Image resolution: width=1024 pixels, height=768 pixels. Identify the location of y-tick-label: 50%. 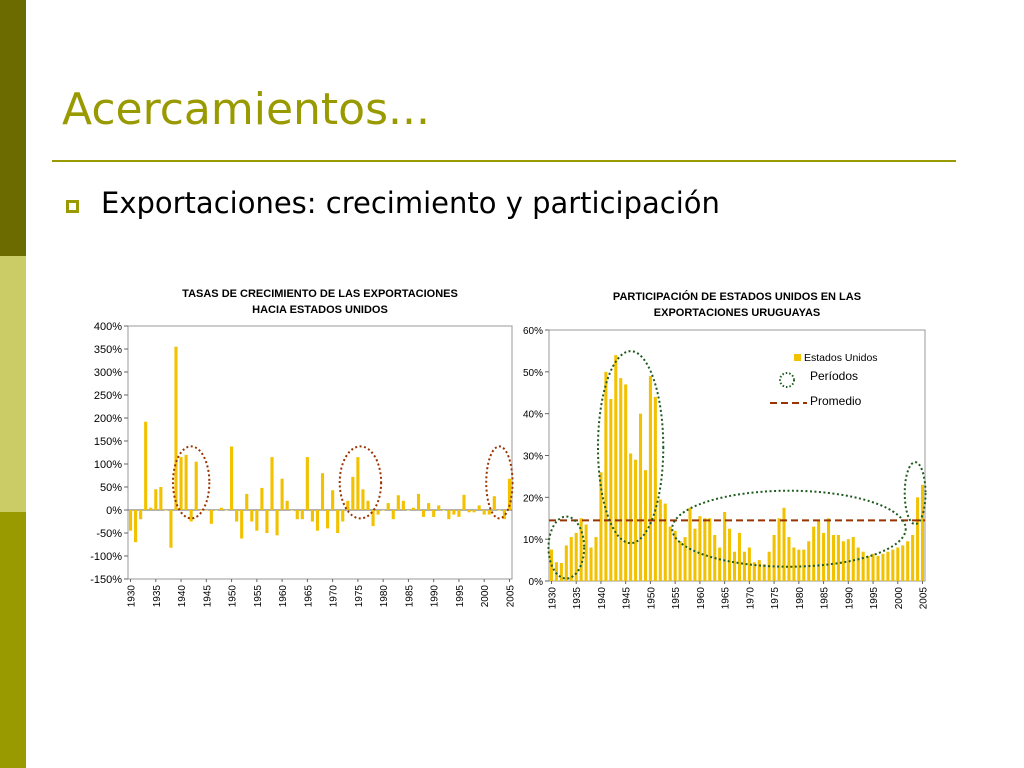
(533, 373).